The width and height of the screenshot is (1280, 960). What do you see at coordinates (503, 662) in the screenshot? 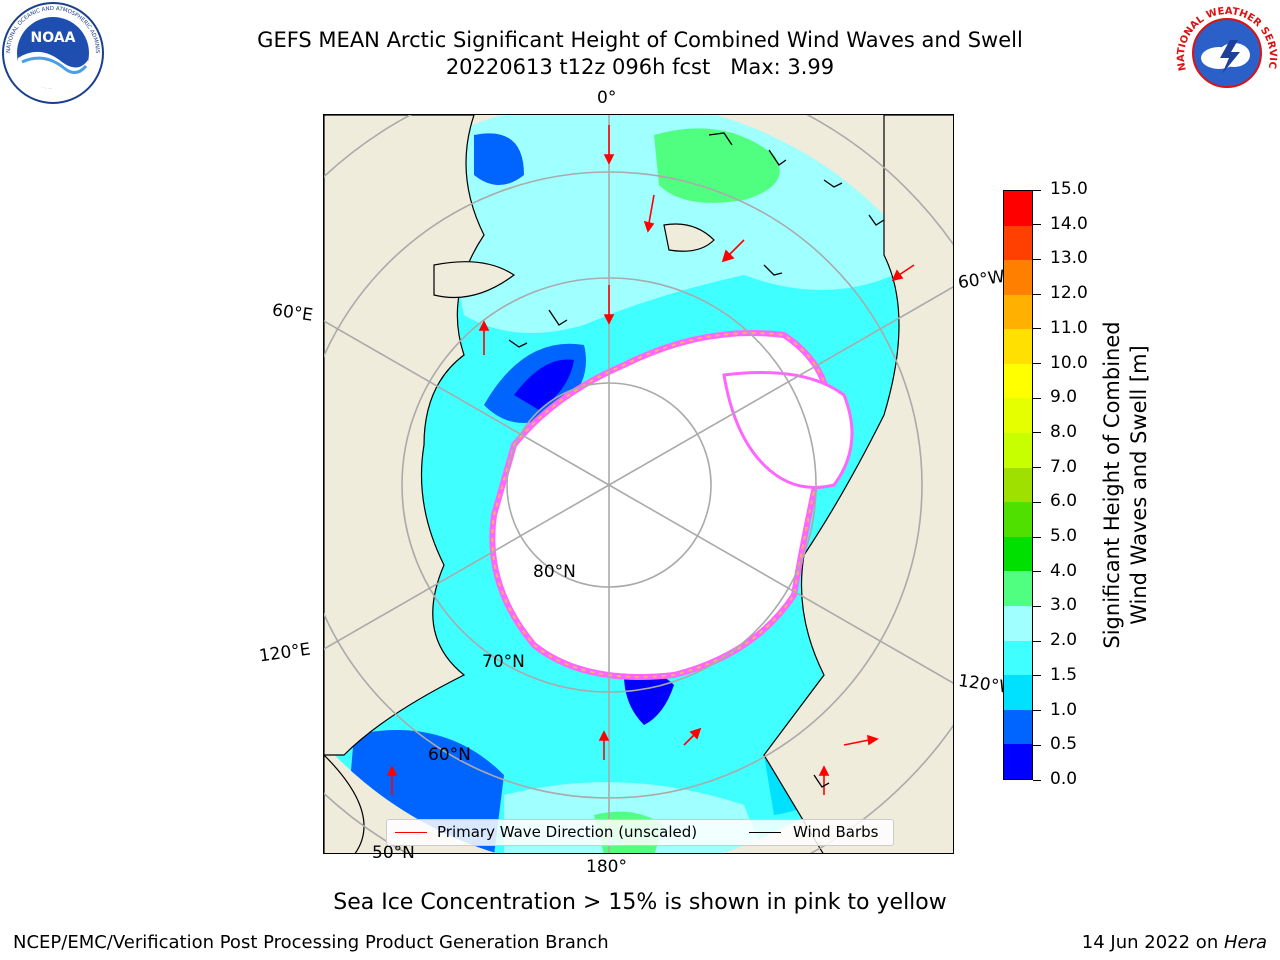
I see `label-lat-70: 70°N` at bounding box center [503, 662].